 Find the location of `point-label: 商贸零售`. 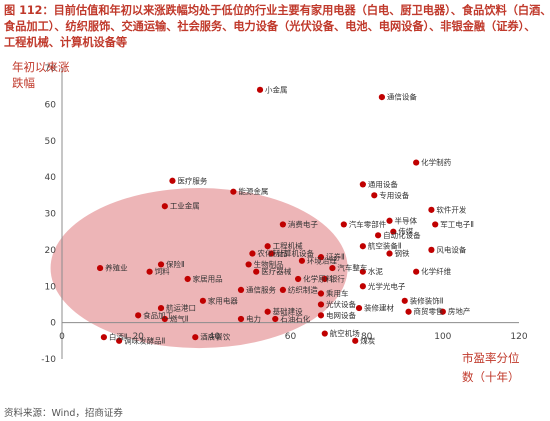

point-label: 商贸零售 is located at coordinates (429, 311).